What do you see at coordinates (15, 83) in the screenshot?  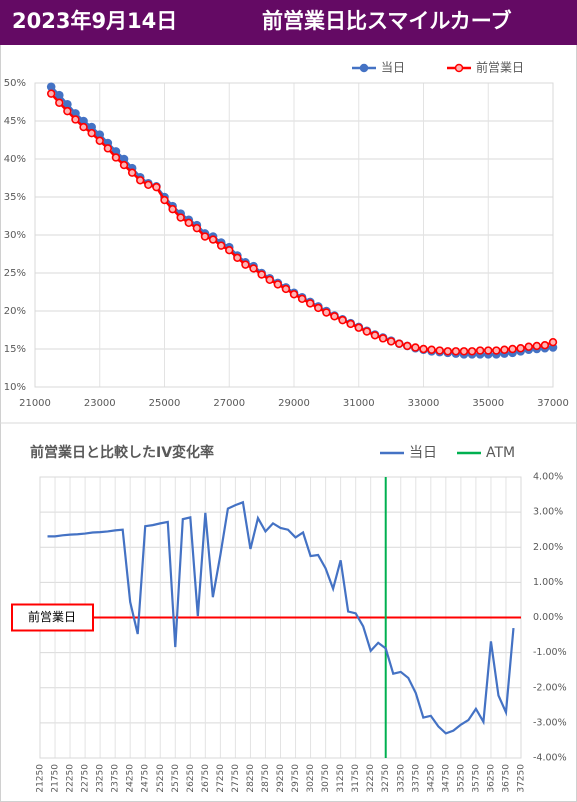 I see `y-tick-label: 50%` at bounding box center [15, 83].